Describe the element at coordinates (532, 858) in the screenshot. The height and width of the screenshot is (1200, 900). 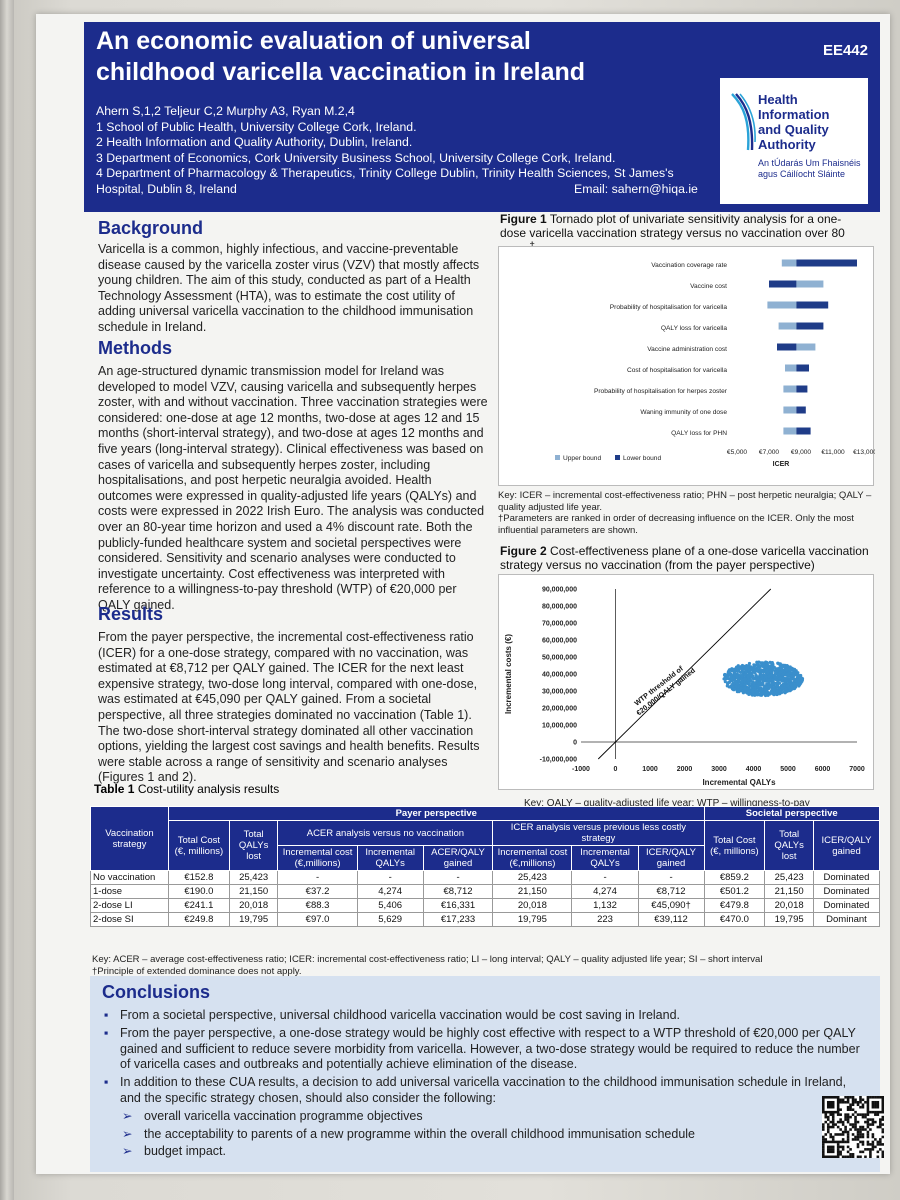
I see `th-icer-inc-cost: Incremental cost (€,millions)` at that location.